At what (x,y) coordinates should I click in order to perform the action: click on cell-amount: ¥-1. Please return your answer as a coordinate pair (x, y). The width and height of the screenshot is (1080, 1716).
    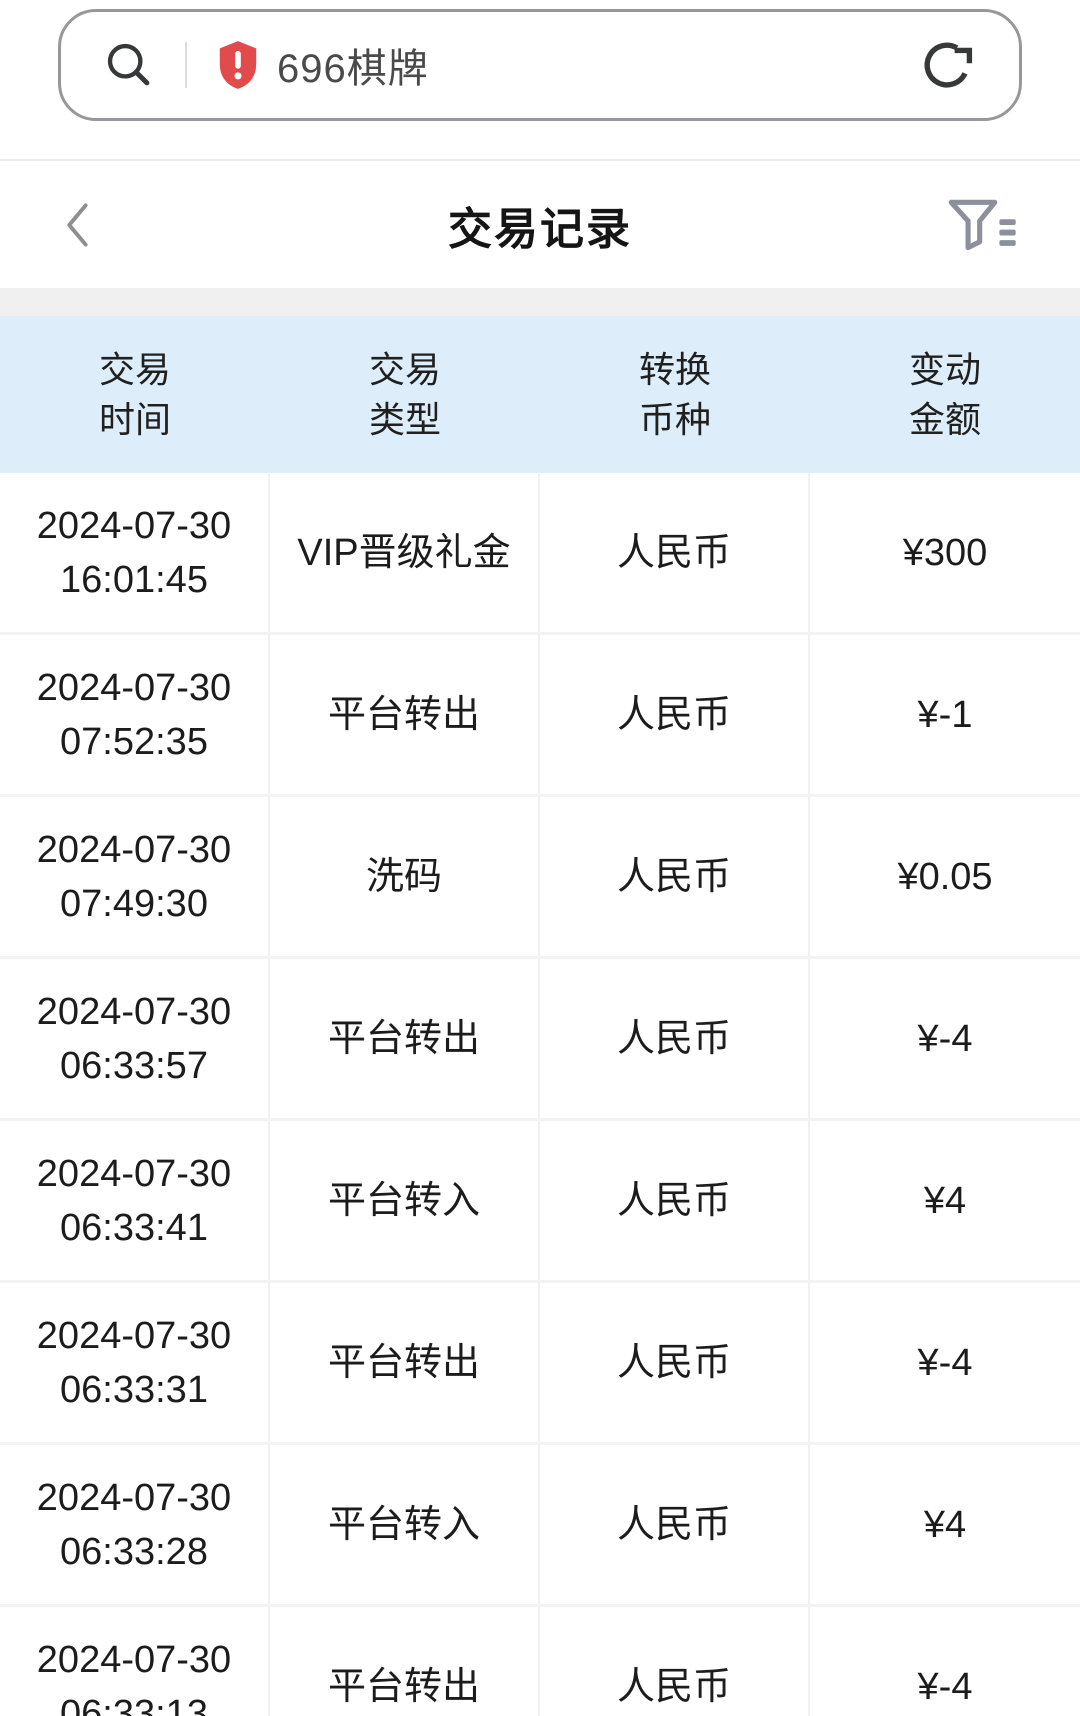
    Looking at the image, I should click on (945, 714).